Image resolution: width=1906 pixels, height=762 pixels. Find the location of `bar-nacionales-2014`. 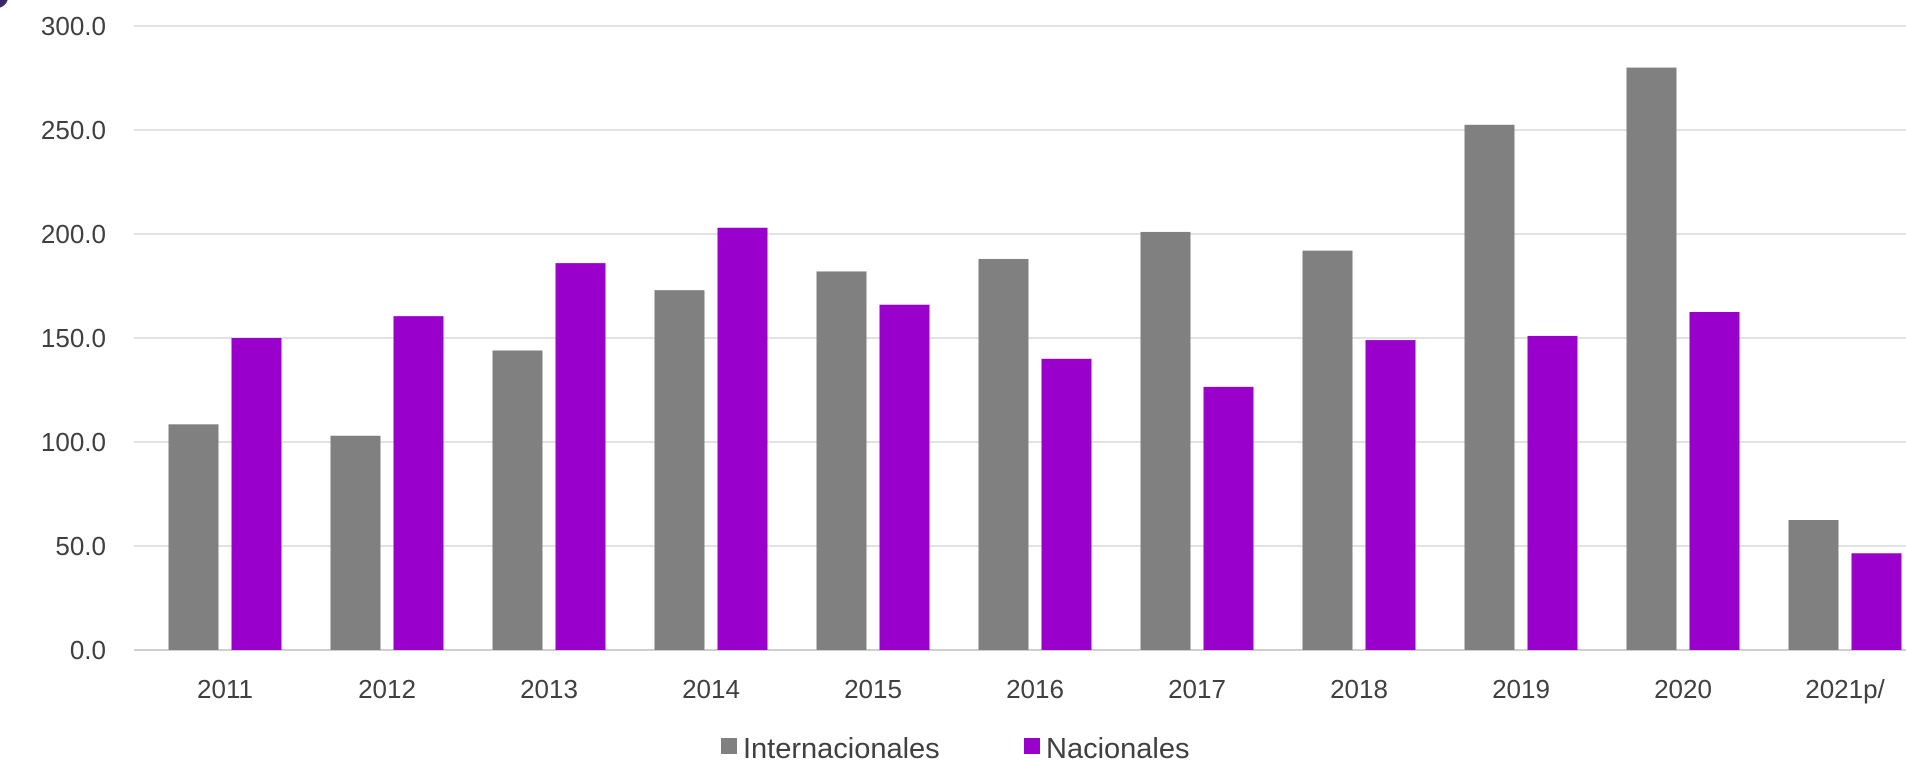

bar-nacionales-2014 is located at coordinates (742, 438).